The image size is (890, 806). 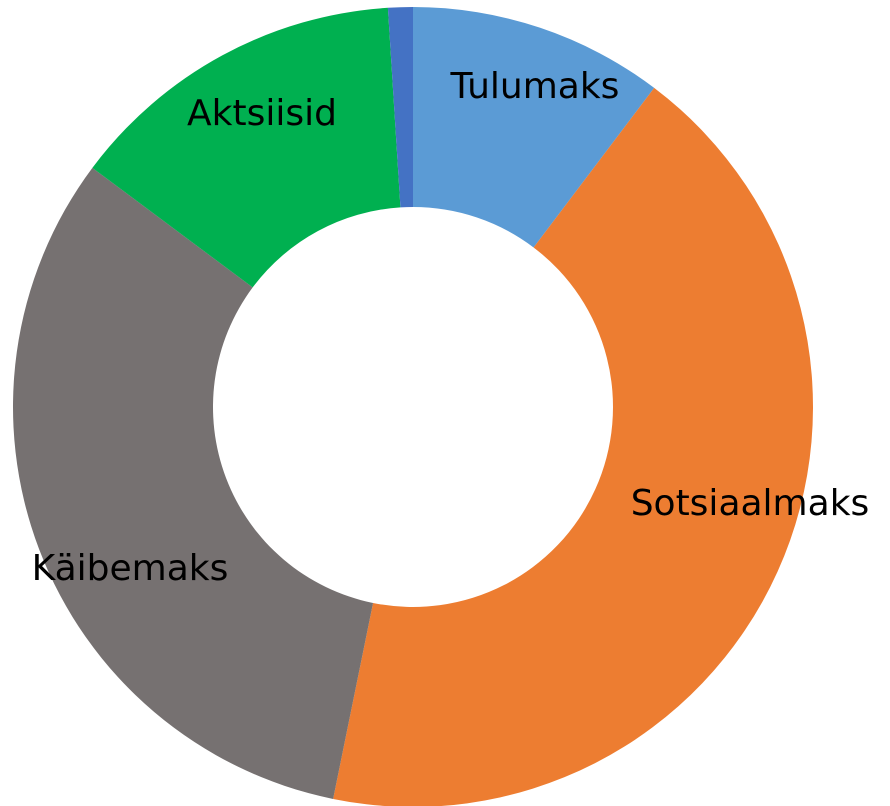 What do you see at coordinates (130, 568) in the screenshot?
I see `slice-label: Käibemaks` at bounding box center [130, 568].